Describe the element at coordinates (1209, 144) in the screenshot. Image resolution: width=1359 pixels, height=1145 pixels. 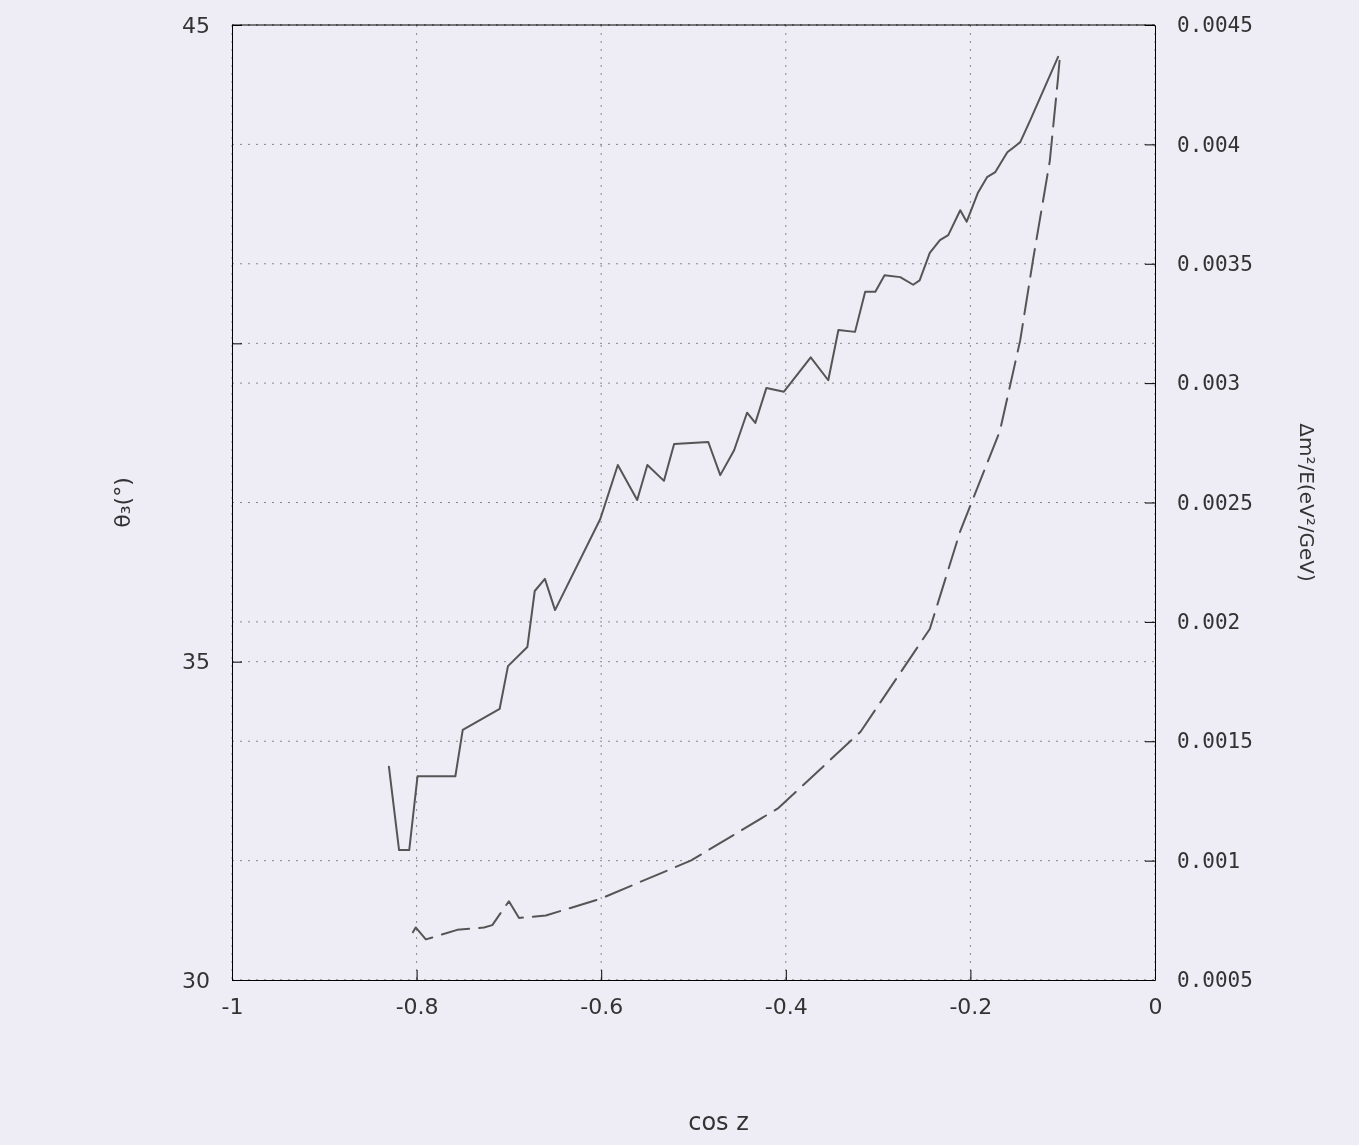
I see `y2-tick-label: 0.004` at that location.